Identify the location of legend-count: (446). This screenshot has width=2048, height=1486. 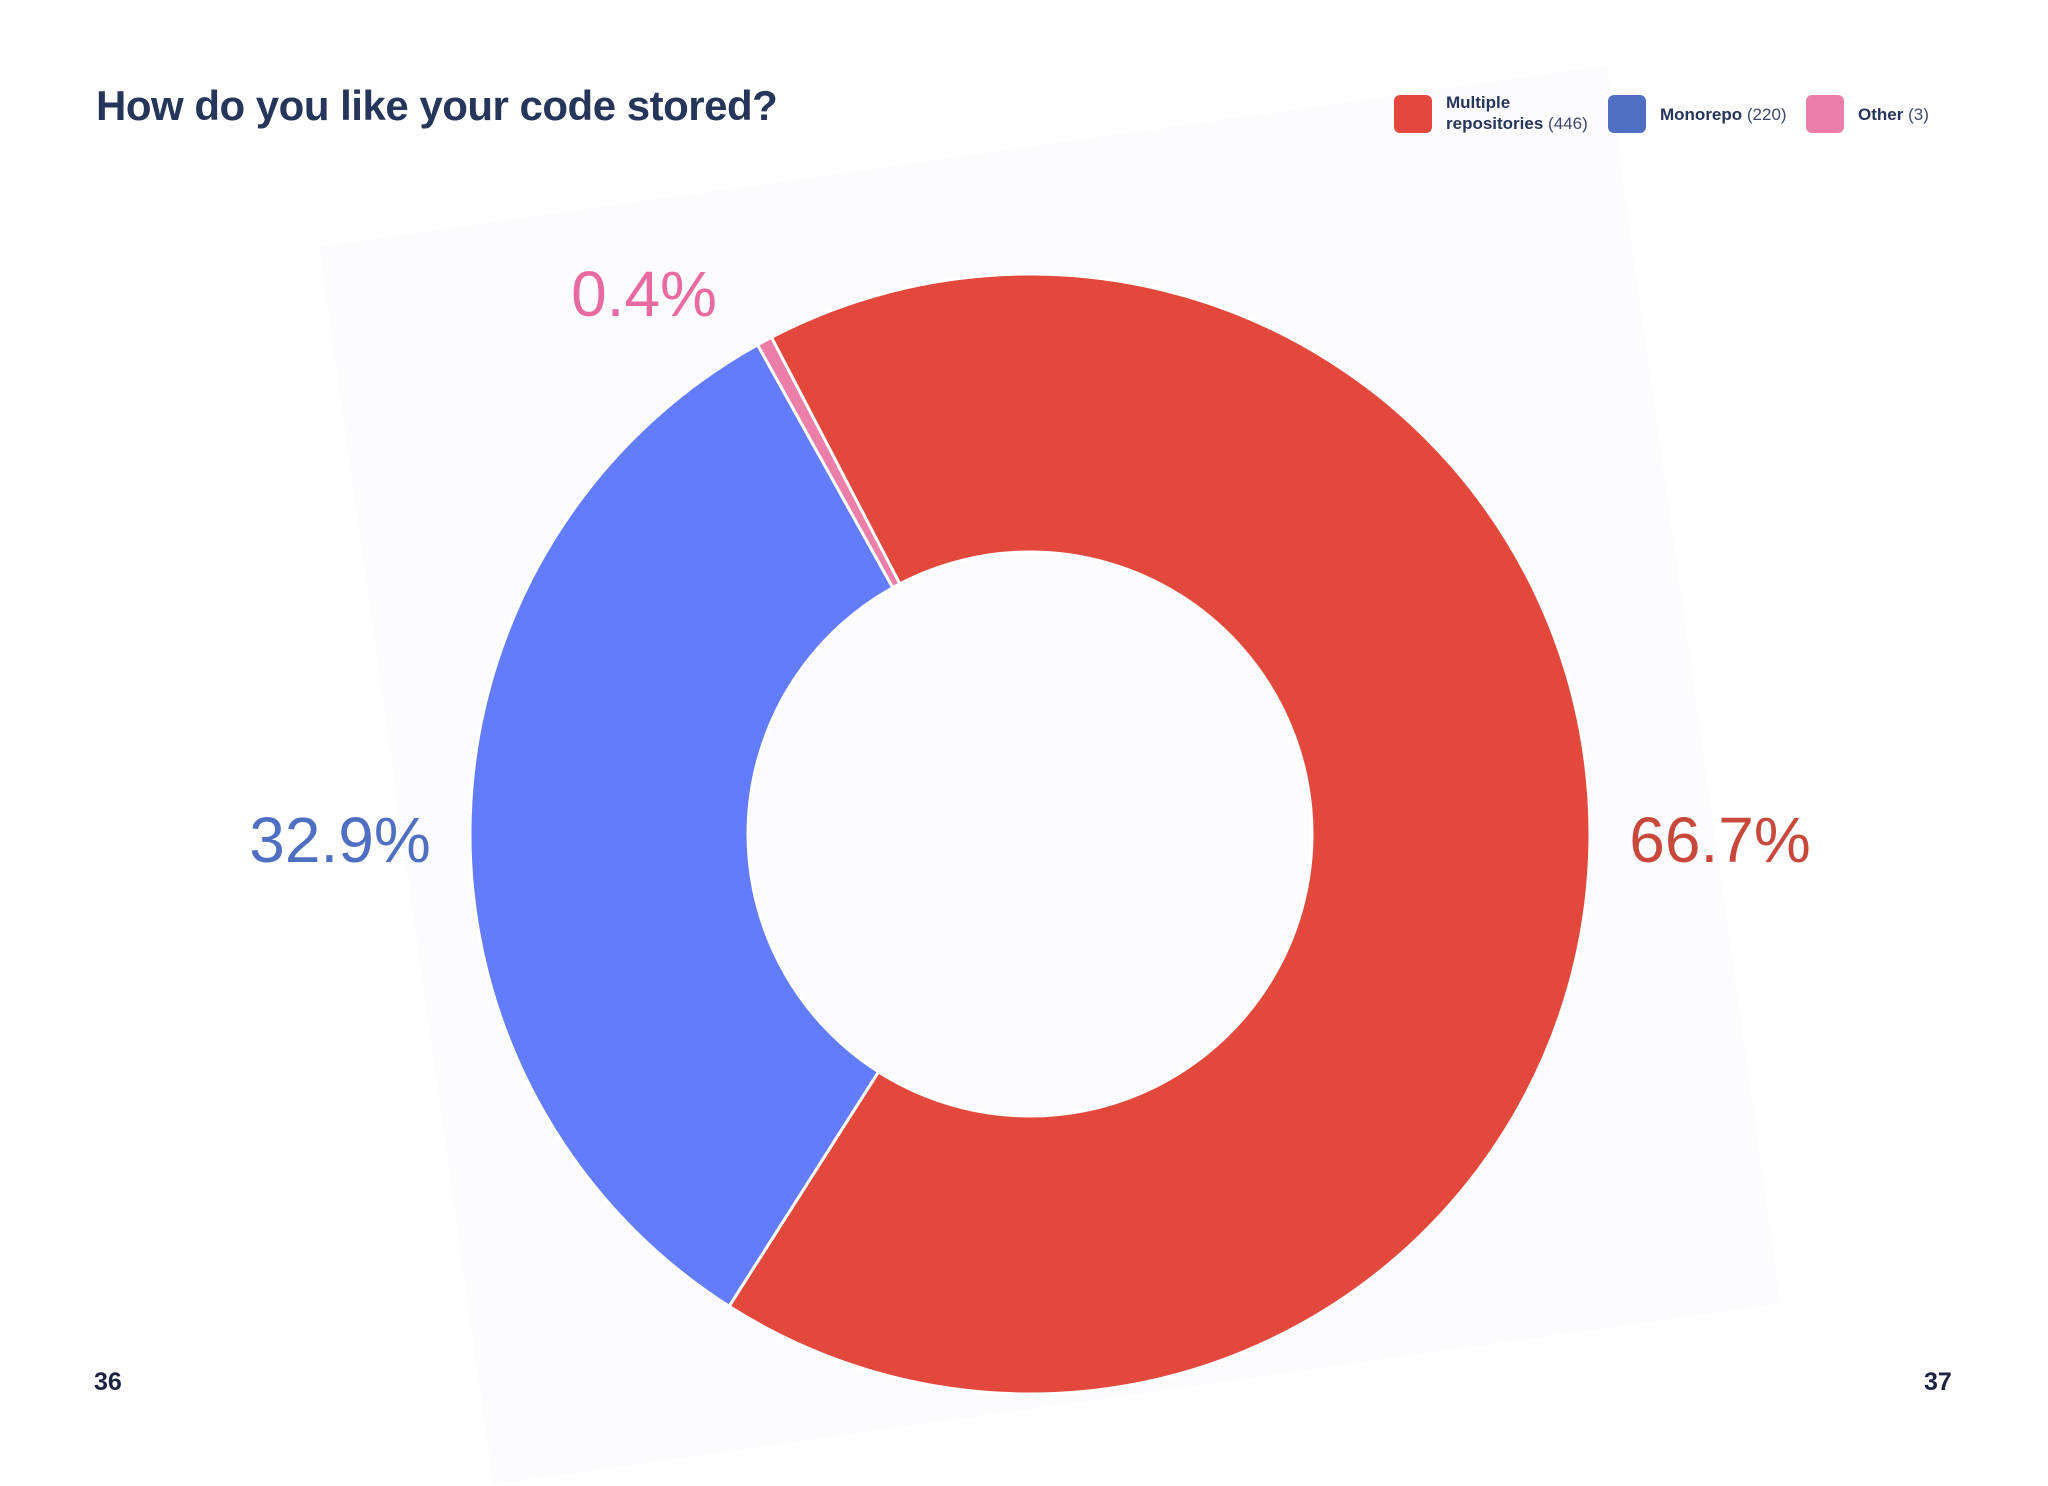
(1568, 123).